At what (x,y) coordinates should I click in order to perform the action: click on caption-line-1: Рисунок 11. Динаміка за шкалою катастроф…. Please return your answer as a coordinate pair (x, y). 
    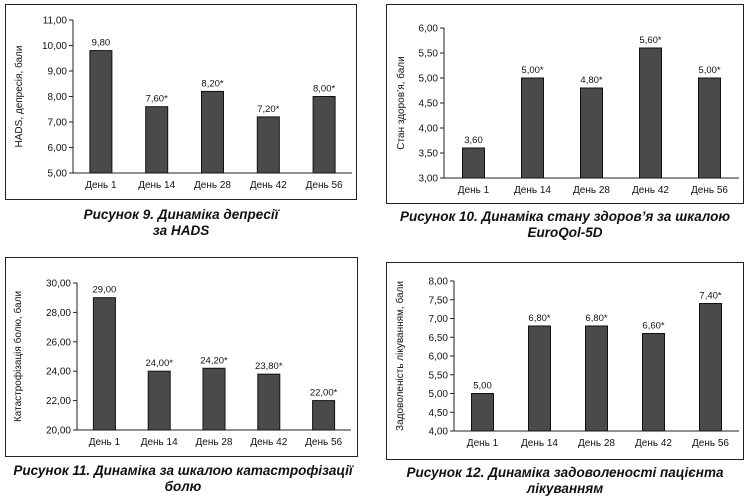
    Looking at the image, I should click on (183, 470).